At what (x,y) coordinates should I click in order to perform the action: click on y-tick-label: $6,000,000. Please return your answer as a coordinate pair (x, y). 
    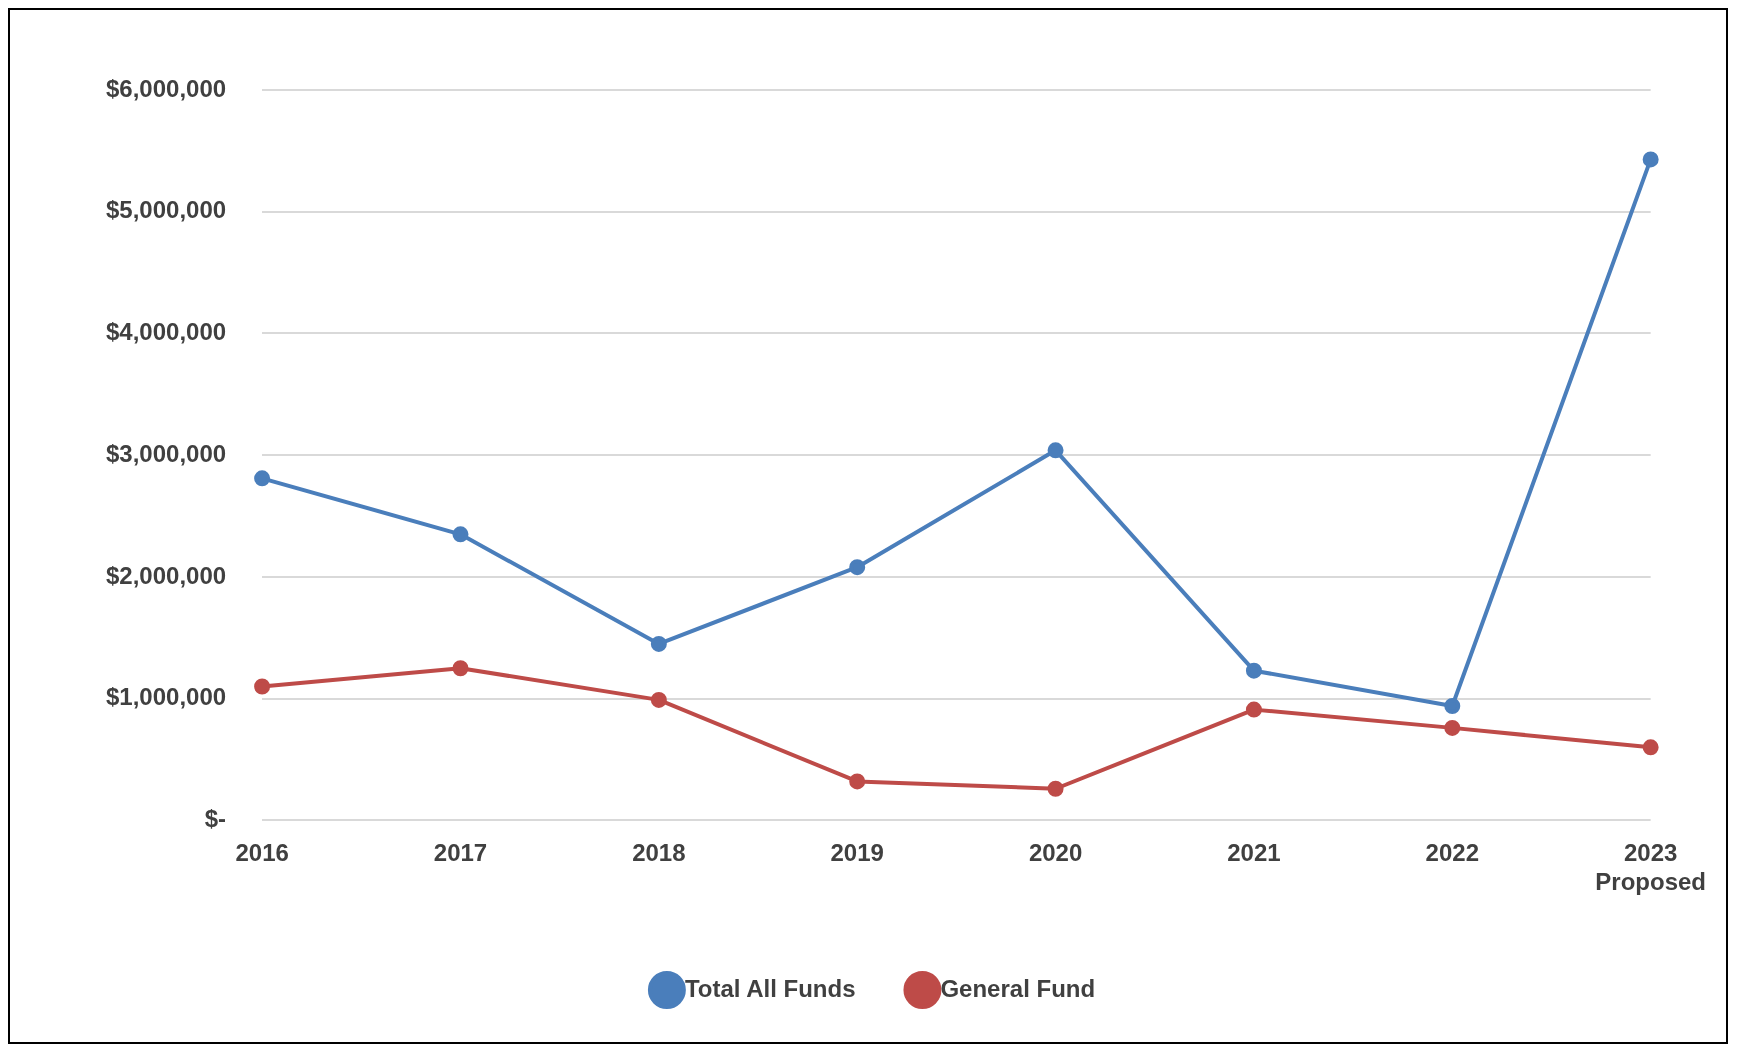
    Looking at the image, I should click on (166, 88).